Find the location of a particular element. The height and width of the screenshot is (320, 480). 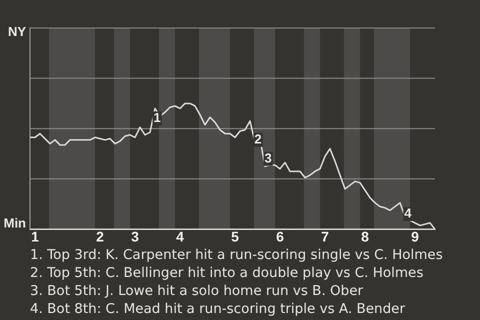

annotation: 3 is located at coordinates (268, 158).